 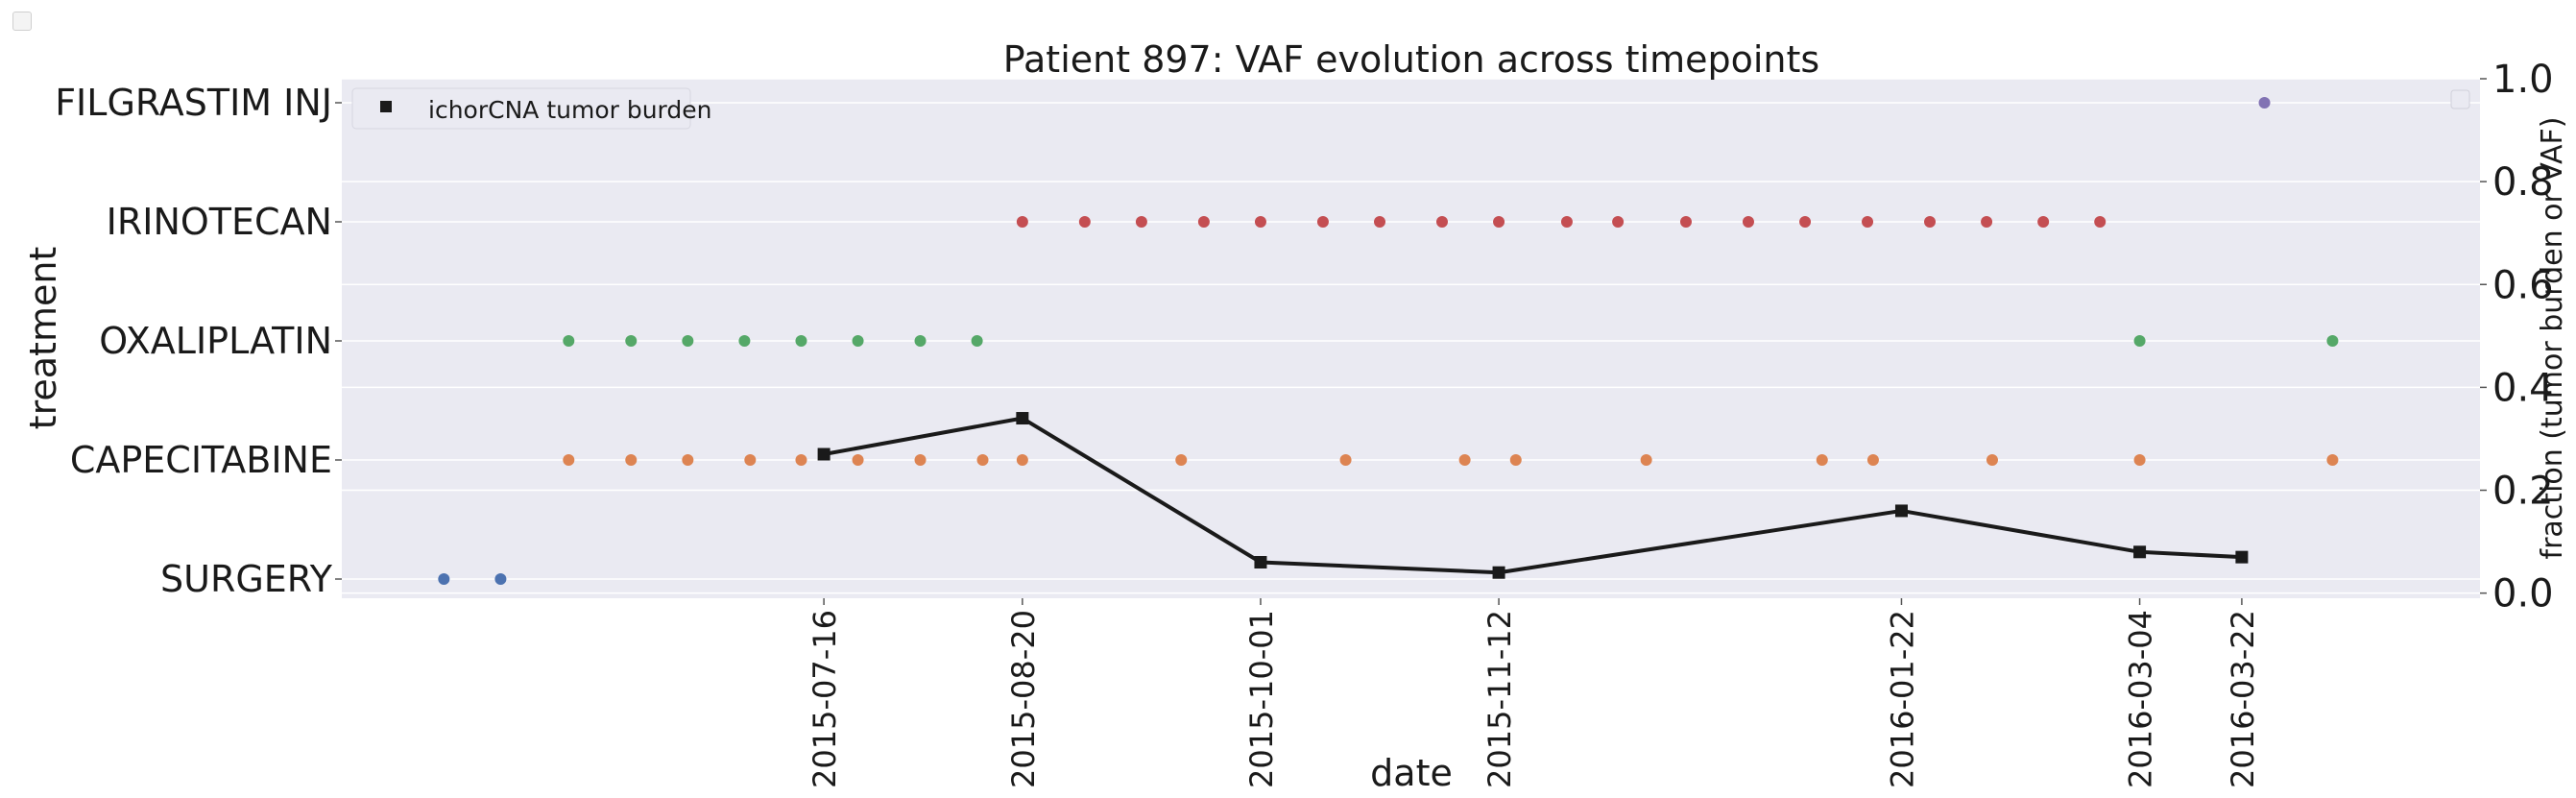 What do you see at coordinates (1411, 773) in the screenshot?
I see `x-axis-label: date` at bounding box center [1411, 773].